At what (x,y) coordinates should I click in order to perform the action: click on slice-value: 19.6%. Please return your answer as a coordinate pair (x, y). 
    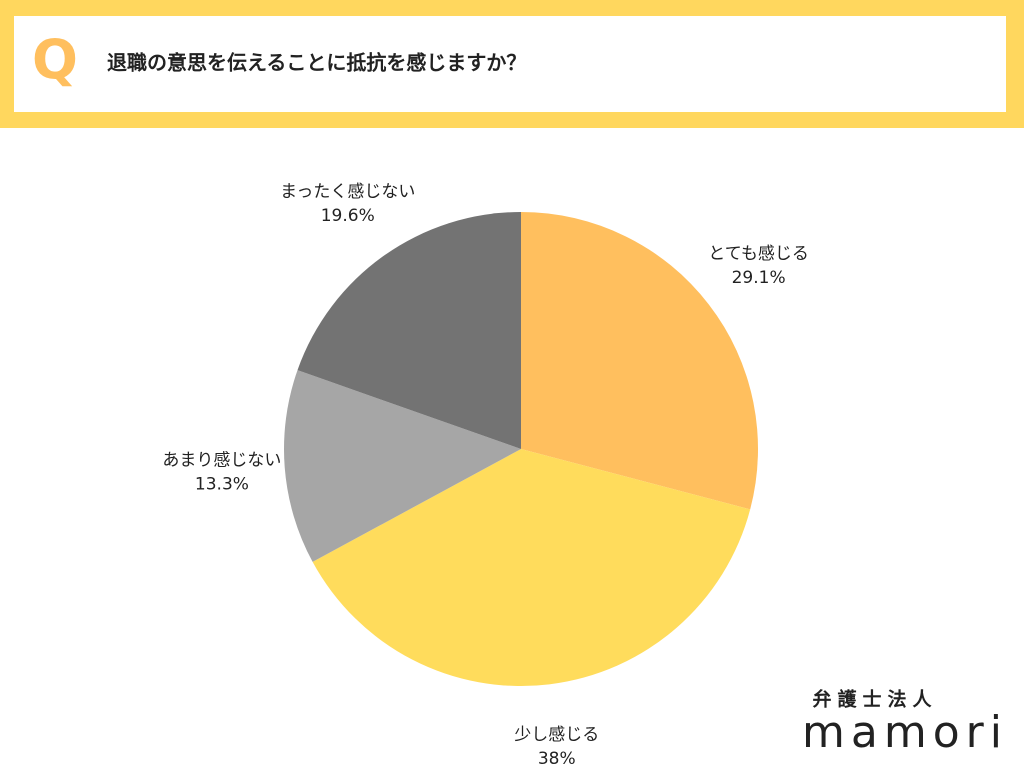
    Looking at the image, I should click on (348, 216).